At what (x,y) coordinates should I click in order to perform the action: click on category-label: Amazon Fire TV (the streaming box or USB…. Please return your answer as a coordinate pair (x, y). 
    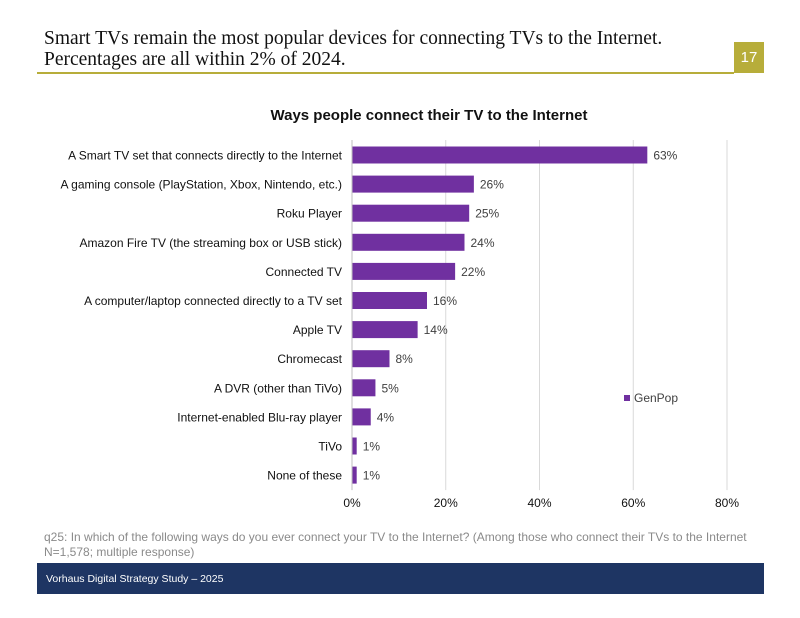
    Looking at the image, I should click on (210, 243).